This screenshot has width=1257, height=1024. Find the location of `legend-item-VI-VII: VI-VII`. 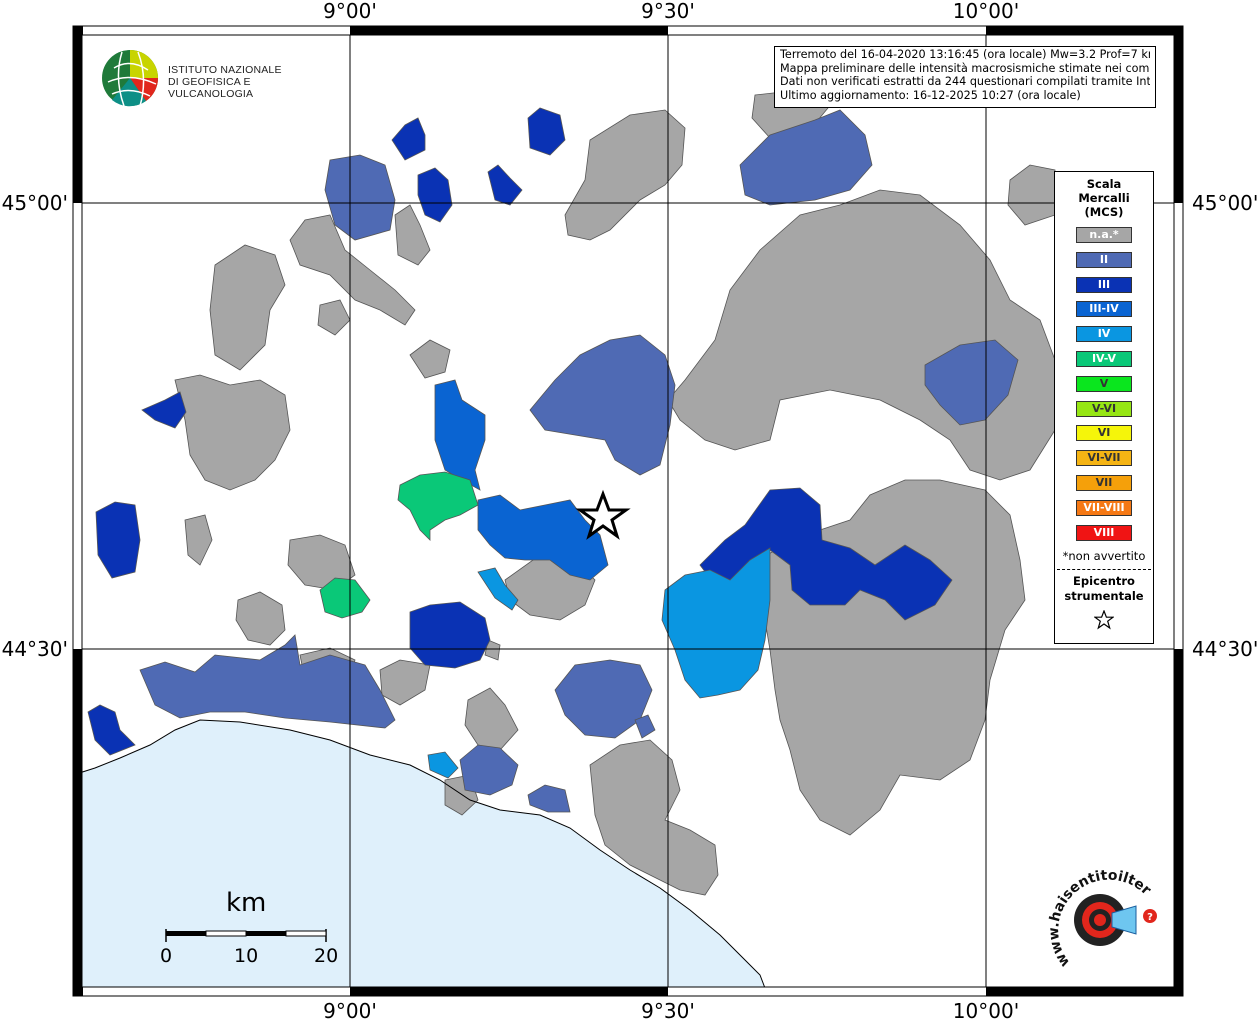

legend-item-VI-VII: VI-VII is located at coordinates (1104, 458).